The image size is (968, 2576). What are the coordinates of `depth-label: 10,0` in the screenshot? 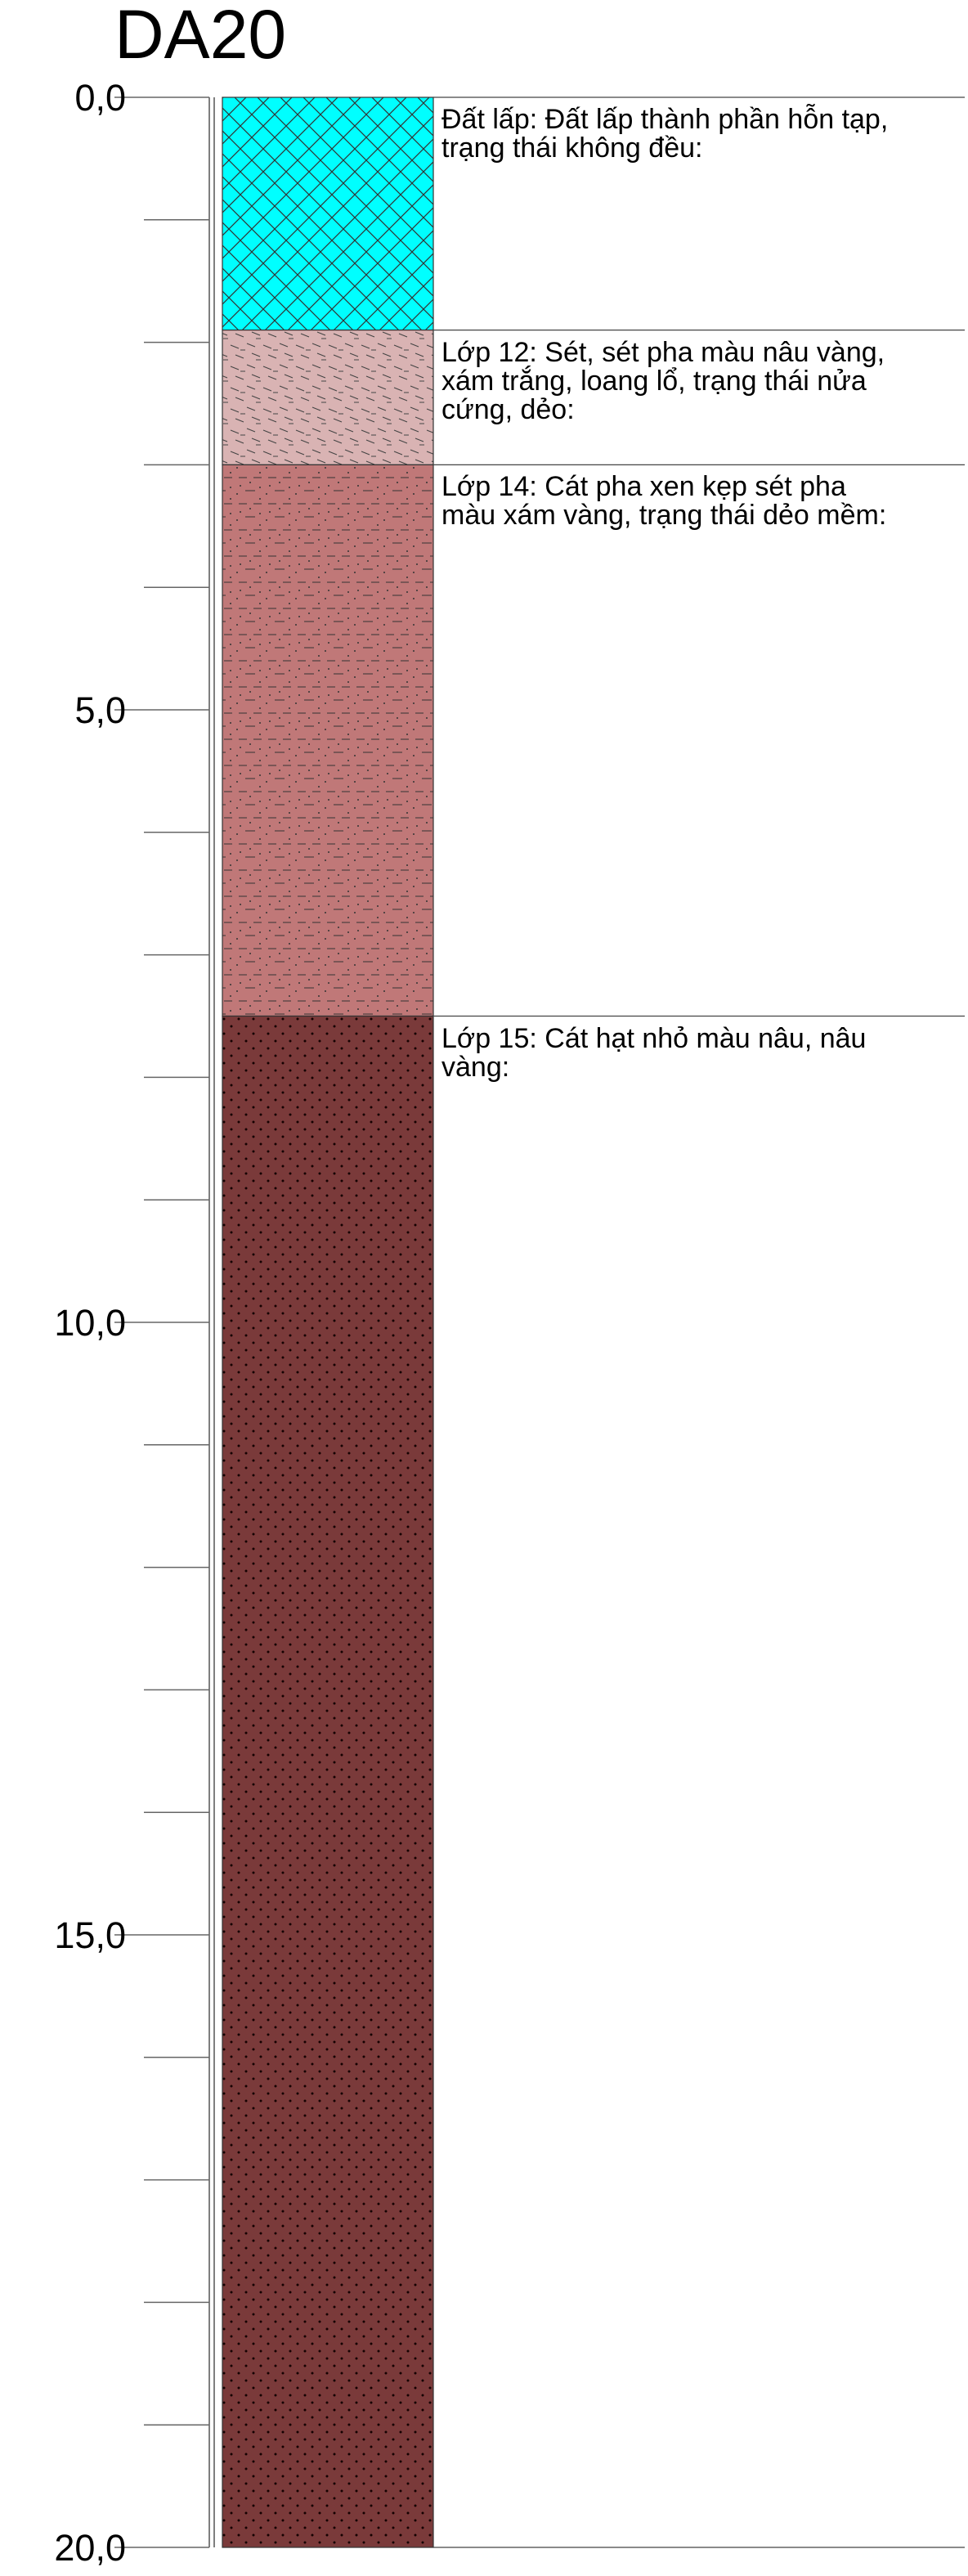 It's located at (90, 1323).